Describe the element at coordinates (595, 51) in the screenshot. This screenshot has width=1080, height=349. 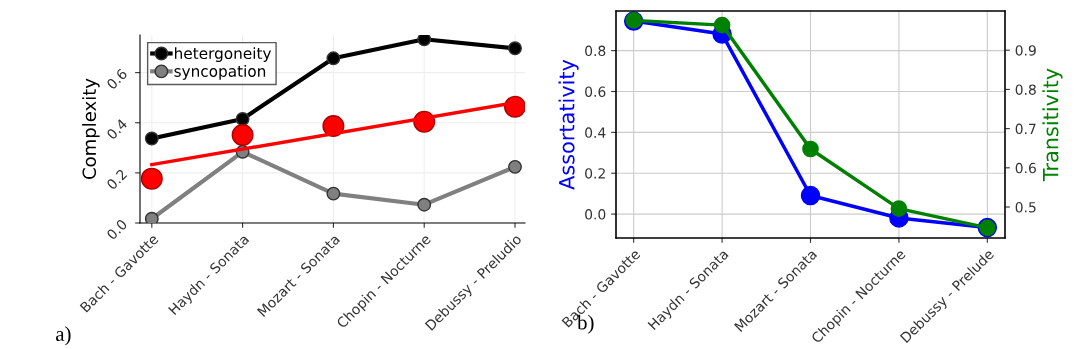
I see `y-tick-label: 0.8` at that location.